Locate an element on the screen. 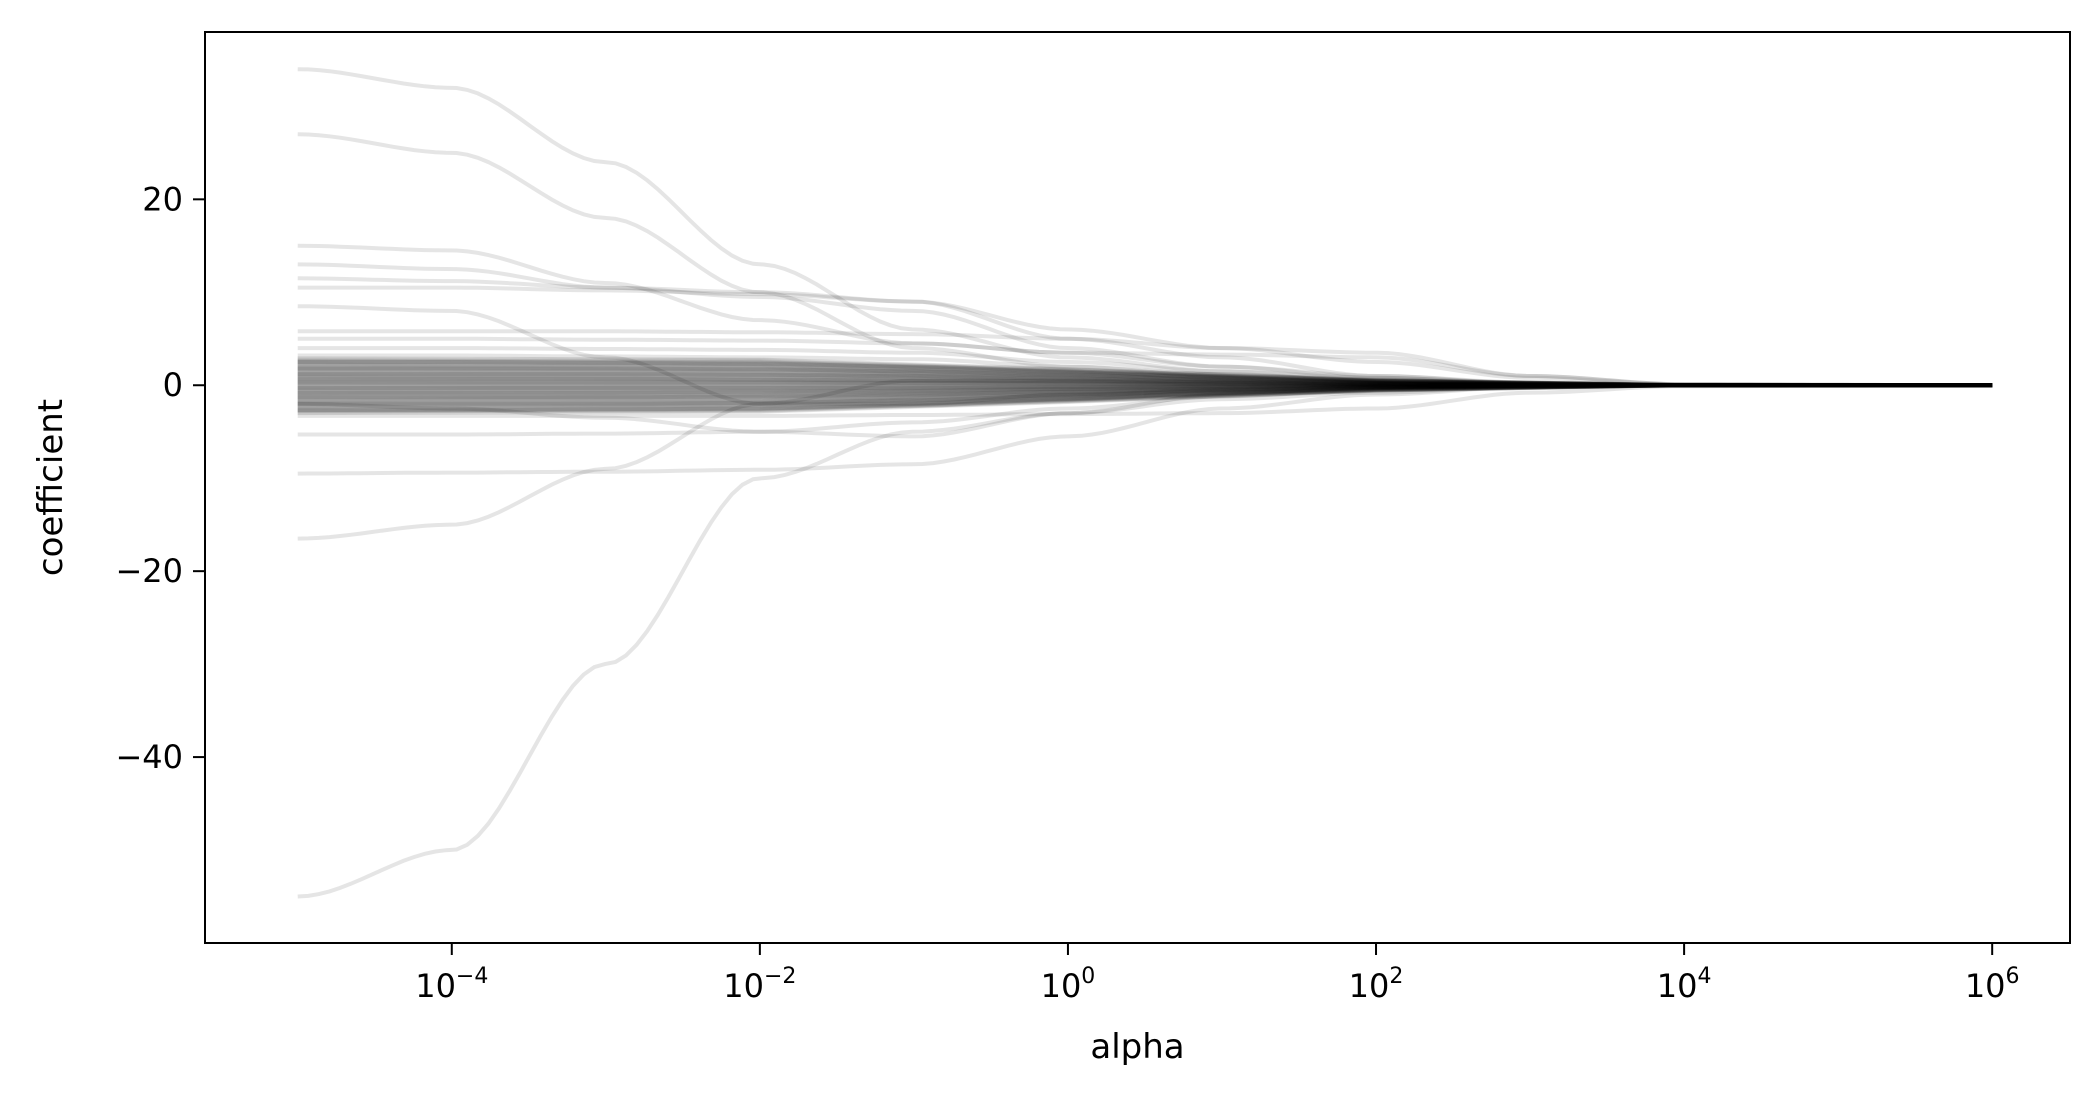  x-tick-exponent-4: 2 is located at coordinates (1396, 976).